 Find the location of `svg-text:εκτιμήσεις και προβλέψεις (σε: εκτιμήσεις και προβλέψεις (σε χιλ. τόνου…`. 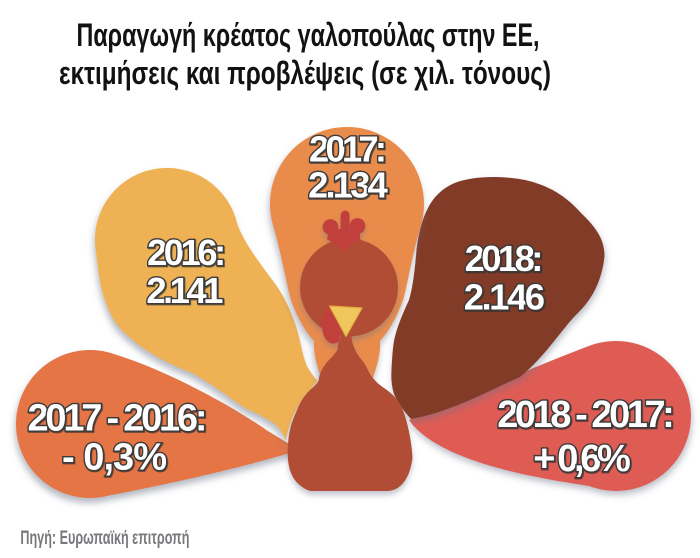

svg-text:εκτιμήσεις και προβλέψεις (σε: εκτιμήσεις και προβλέψεις (σε χιλ. τόνου… is located at coordinates (305, 73).